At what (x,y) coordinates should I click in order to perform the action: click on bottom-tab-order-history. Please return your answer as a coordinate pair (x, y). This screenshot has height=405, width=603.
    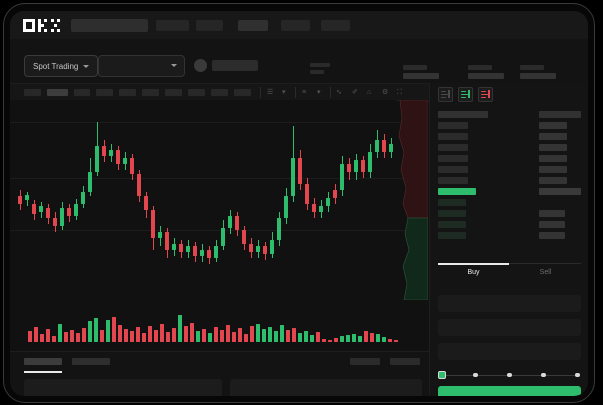
    Looking at the image, I should click on (91, 361).